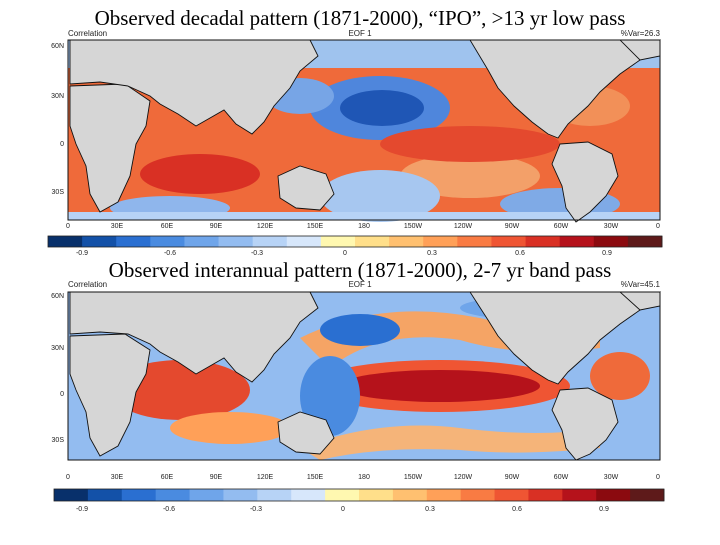  Describe the element at coordinates (315, 226) in the screenshot. I see `lon-tick-label: 150E` at that location.